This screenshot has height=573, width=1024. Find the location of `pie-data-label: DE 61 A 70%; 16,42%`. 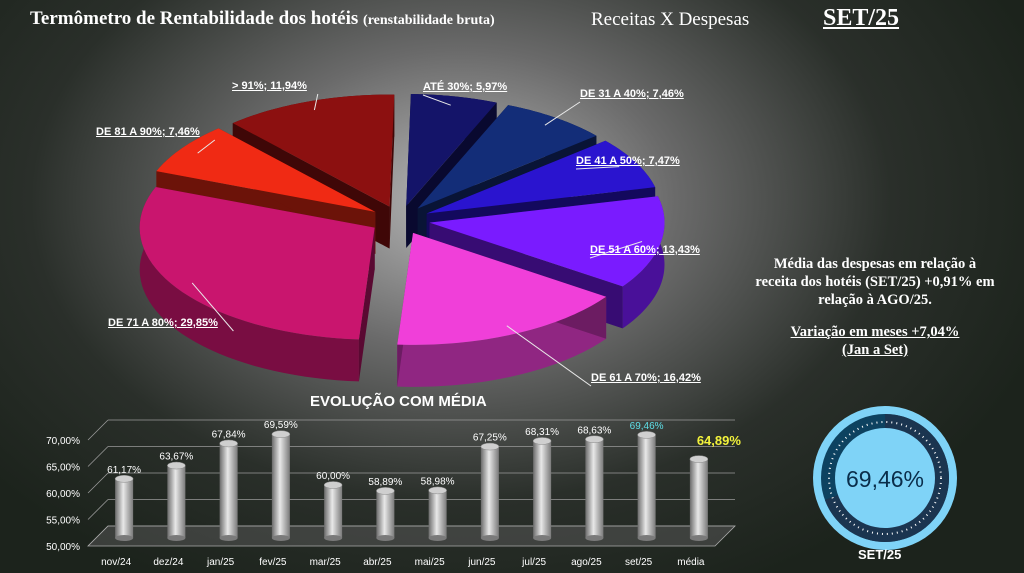

pie-data-label: DE 61 A 70%; 16,42% is located at coordinates (646, 378).